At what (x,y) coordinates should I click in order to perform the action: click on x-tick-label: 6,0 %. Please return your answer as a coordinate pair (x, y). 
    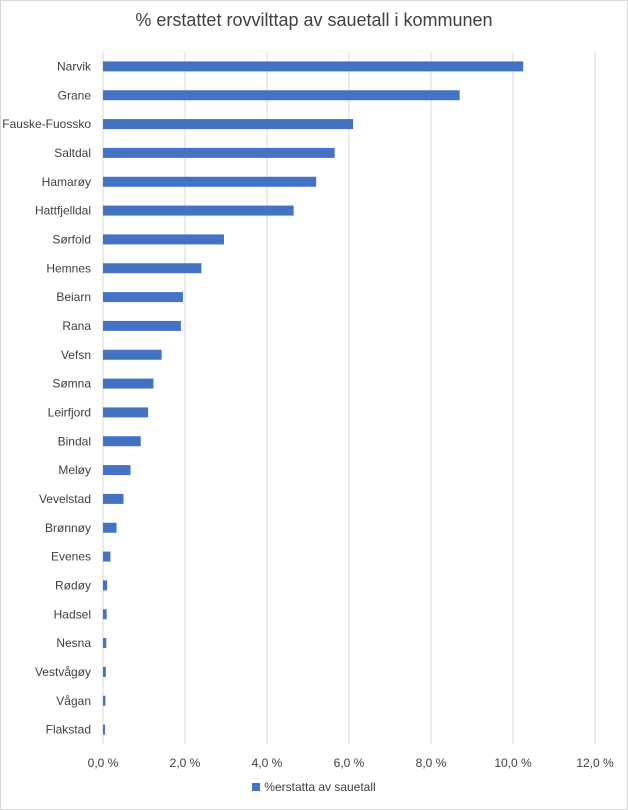
    Looking at the image, I should click on (349, 763).